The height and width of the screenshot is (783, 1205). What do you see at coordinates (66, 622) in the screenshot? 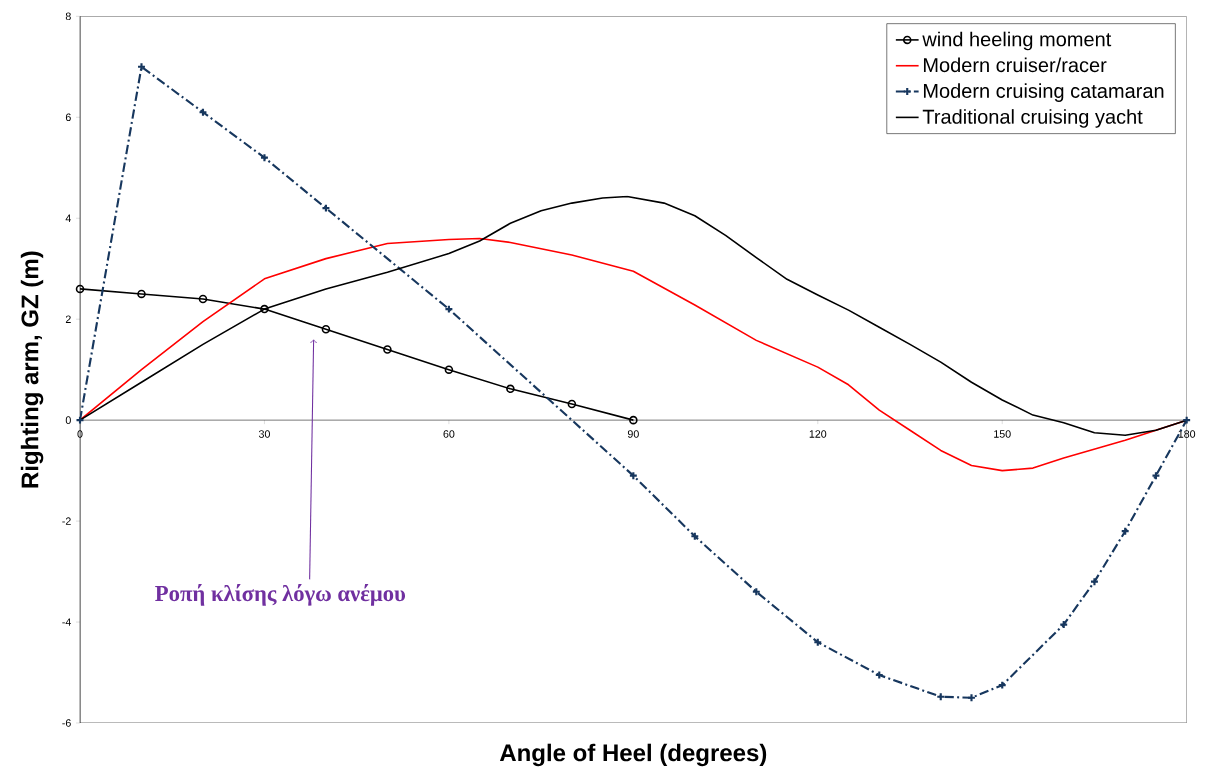
I see `y-tick-label: -4` at bounding box center [66, 622].